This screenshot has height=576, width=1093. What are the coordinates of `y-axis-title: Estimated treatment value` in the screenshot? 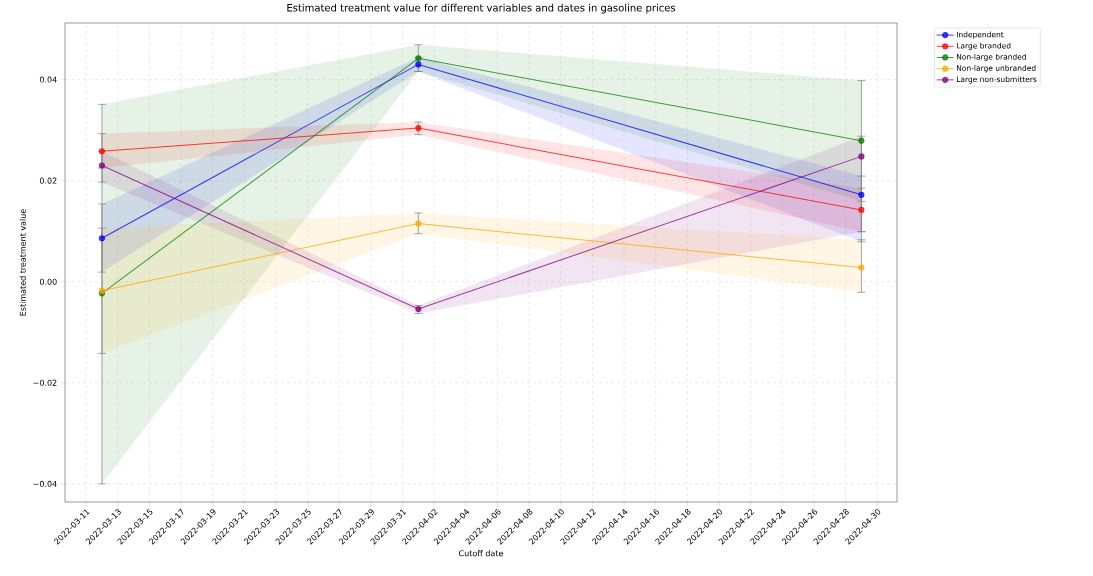 It's located at (22, 262).